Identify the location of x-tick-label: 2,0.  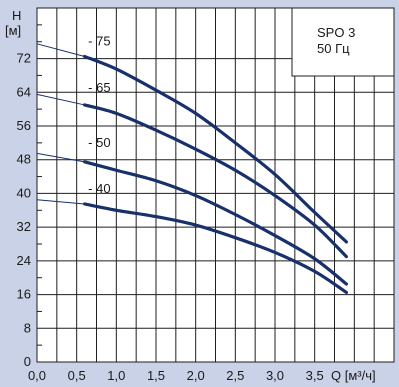
(196, 375).